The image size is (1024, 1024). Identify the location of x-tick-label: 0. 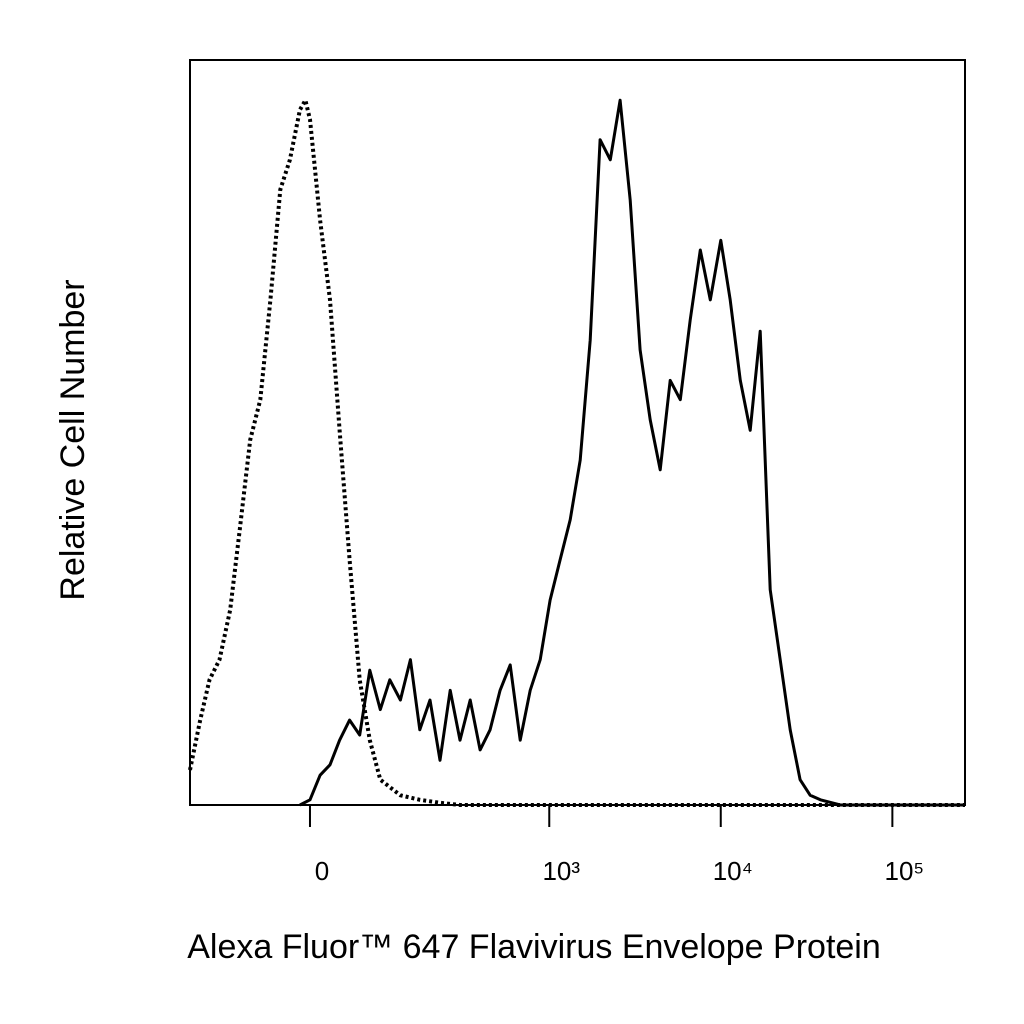
(322, 871).